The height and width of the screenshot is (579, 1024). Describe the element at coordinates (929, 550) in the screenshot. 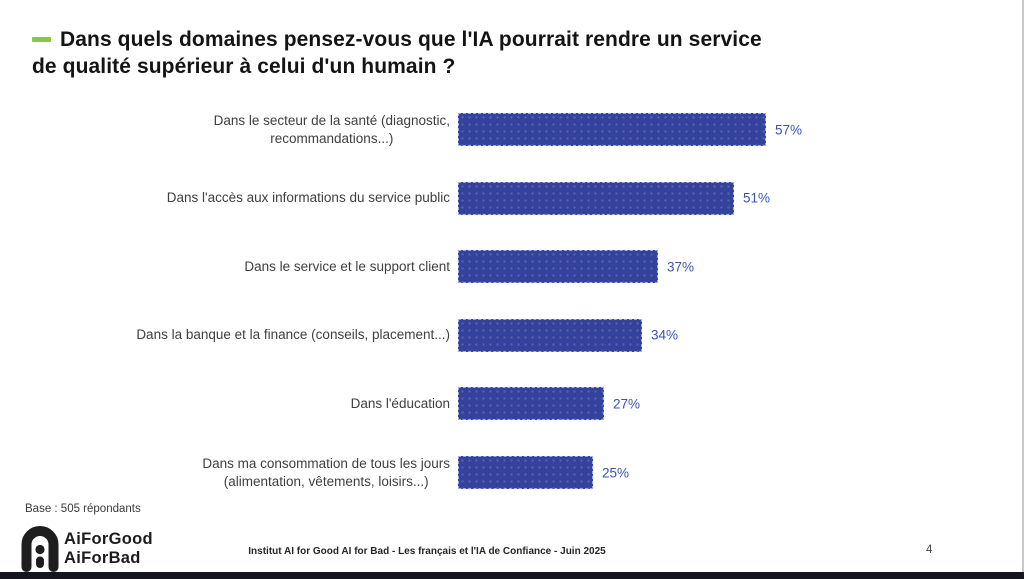

I see `page-number: 4` at that location.